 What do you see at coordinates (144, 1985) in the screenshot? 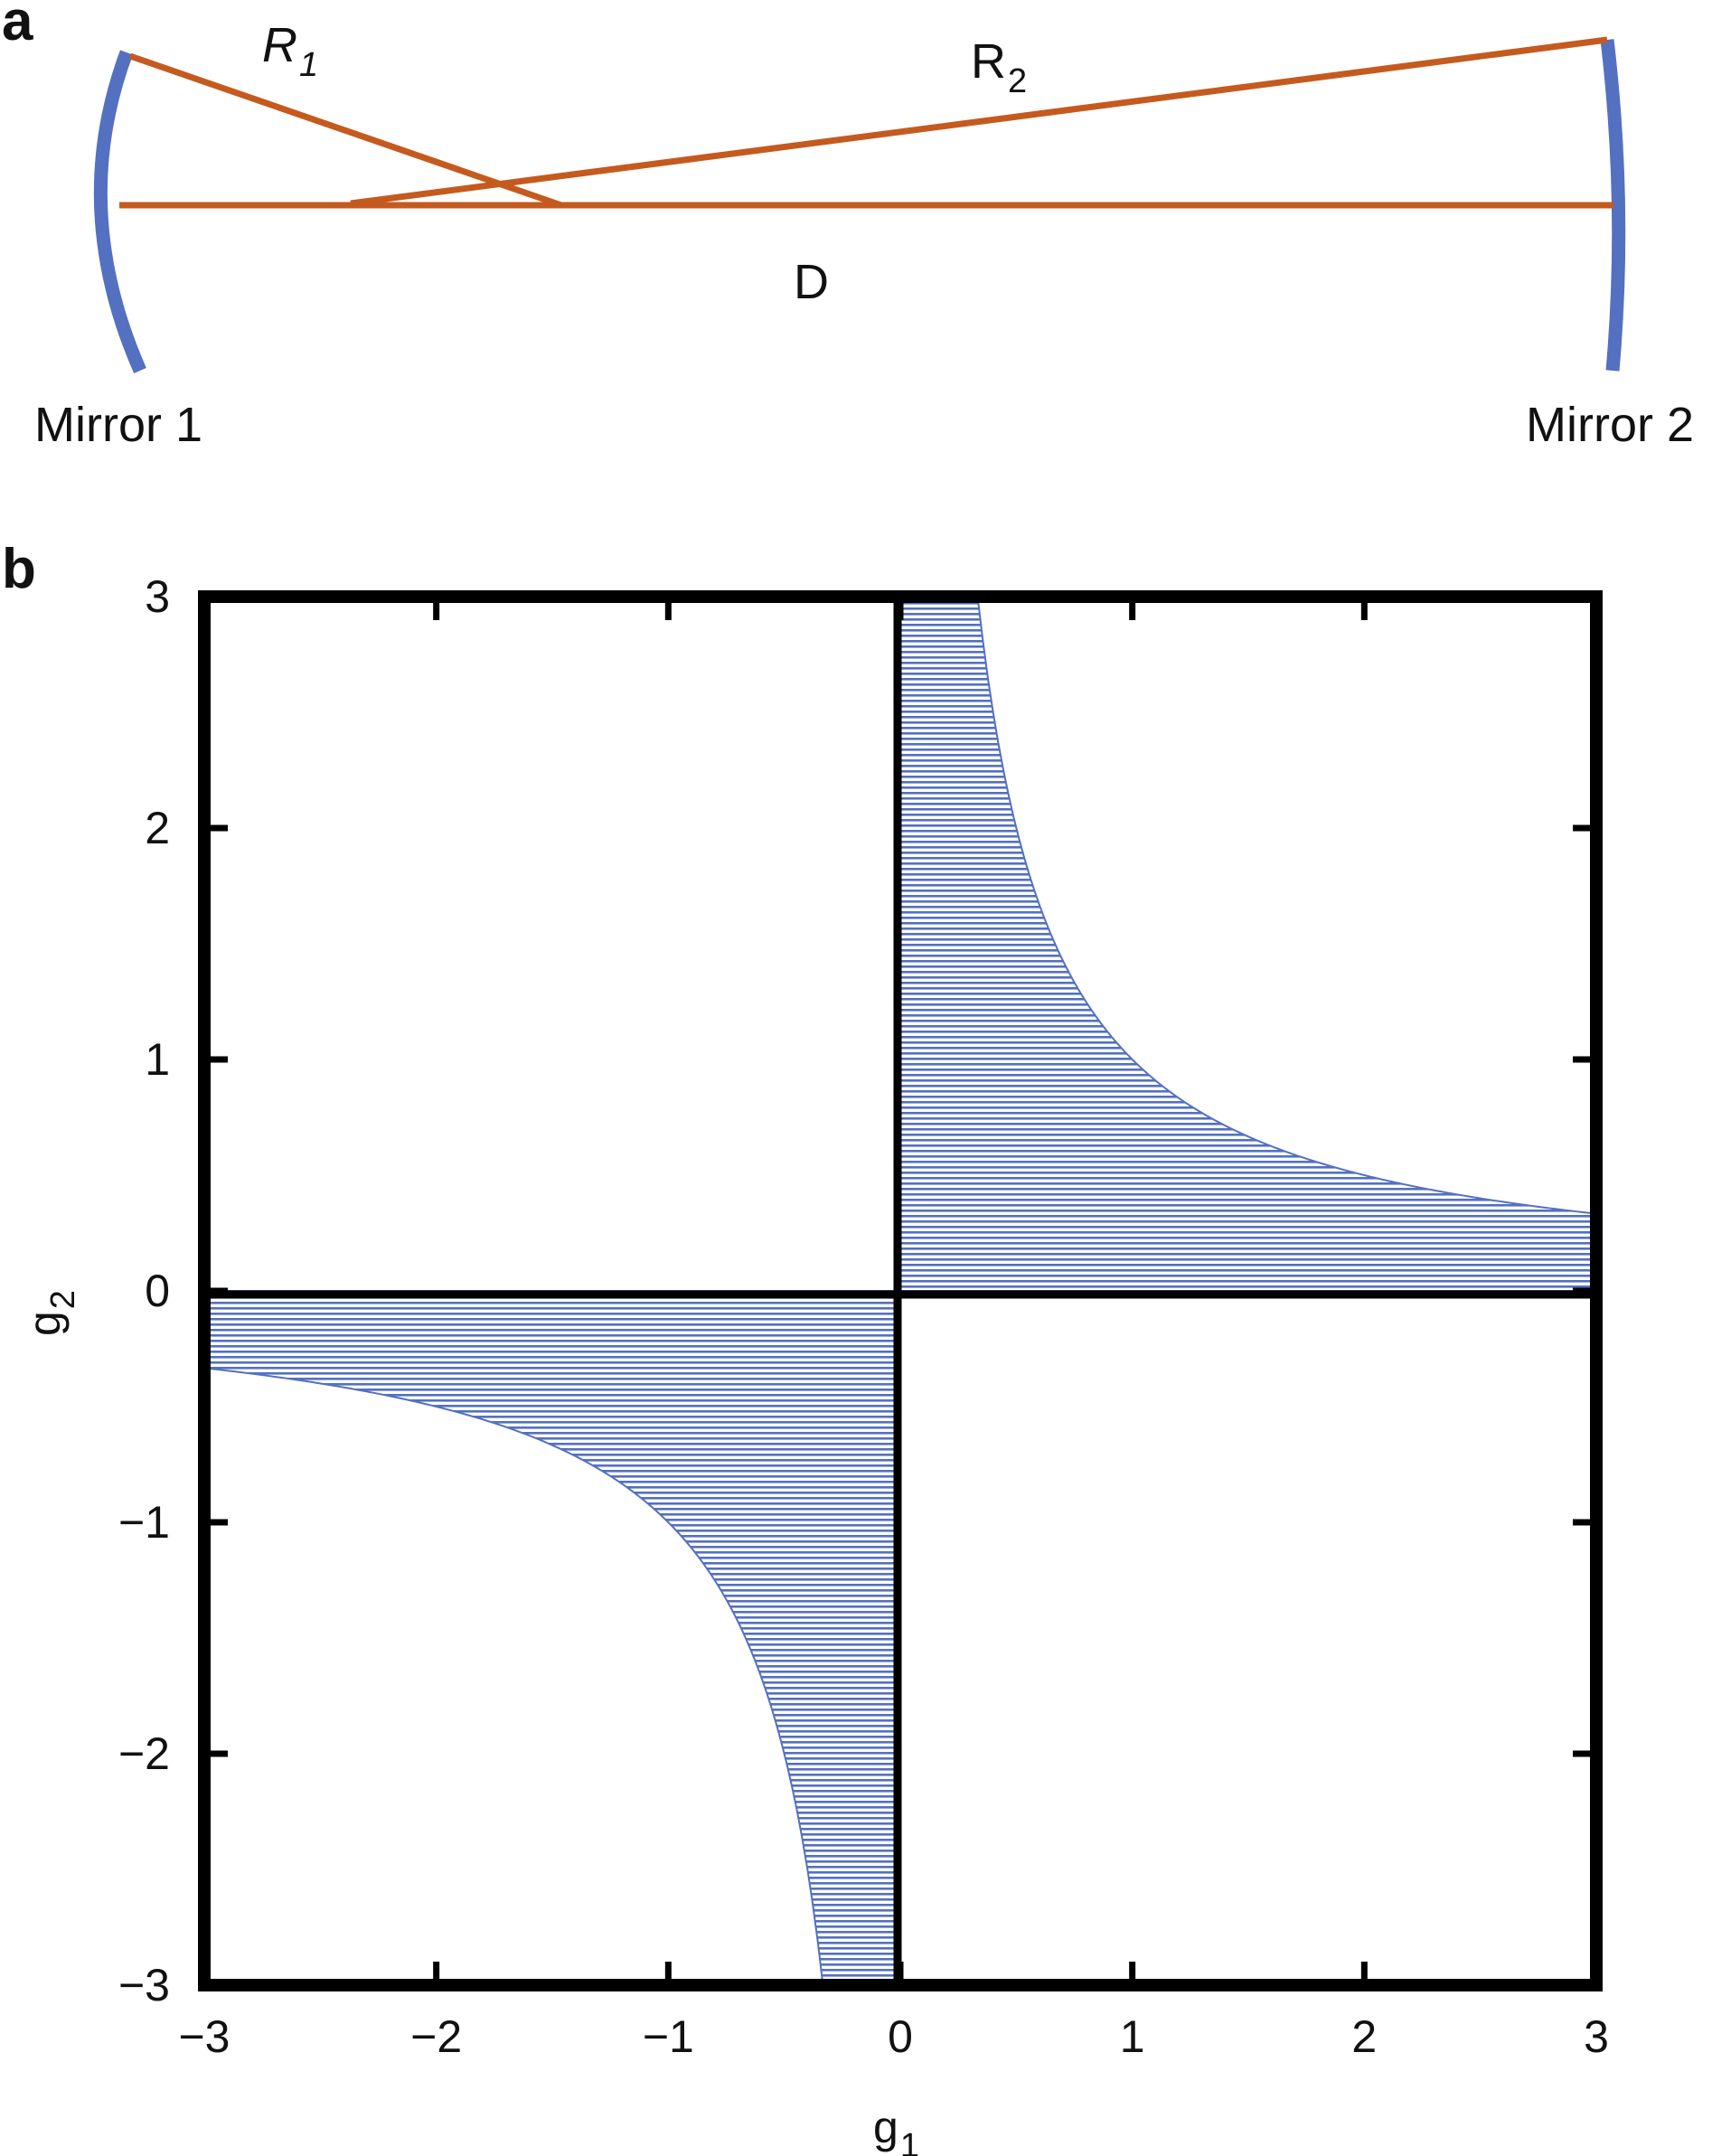
I see `y-tick-label: −3` at bounding box center [144, 1985].